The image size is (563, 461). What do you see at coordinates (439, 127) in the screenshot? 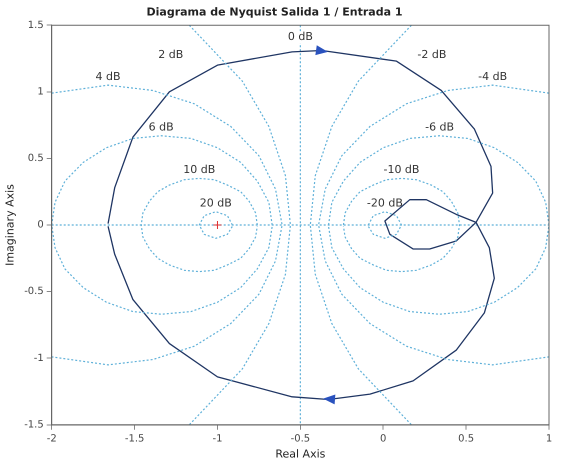
I see `series-label: -6 dB` at bounding box center [439, 127].